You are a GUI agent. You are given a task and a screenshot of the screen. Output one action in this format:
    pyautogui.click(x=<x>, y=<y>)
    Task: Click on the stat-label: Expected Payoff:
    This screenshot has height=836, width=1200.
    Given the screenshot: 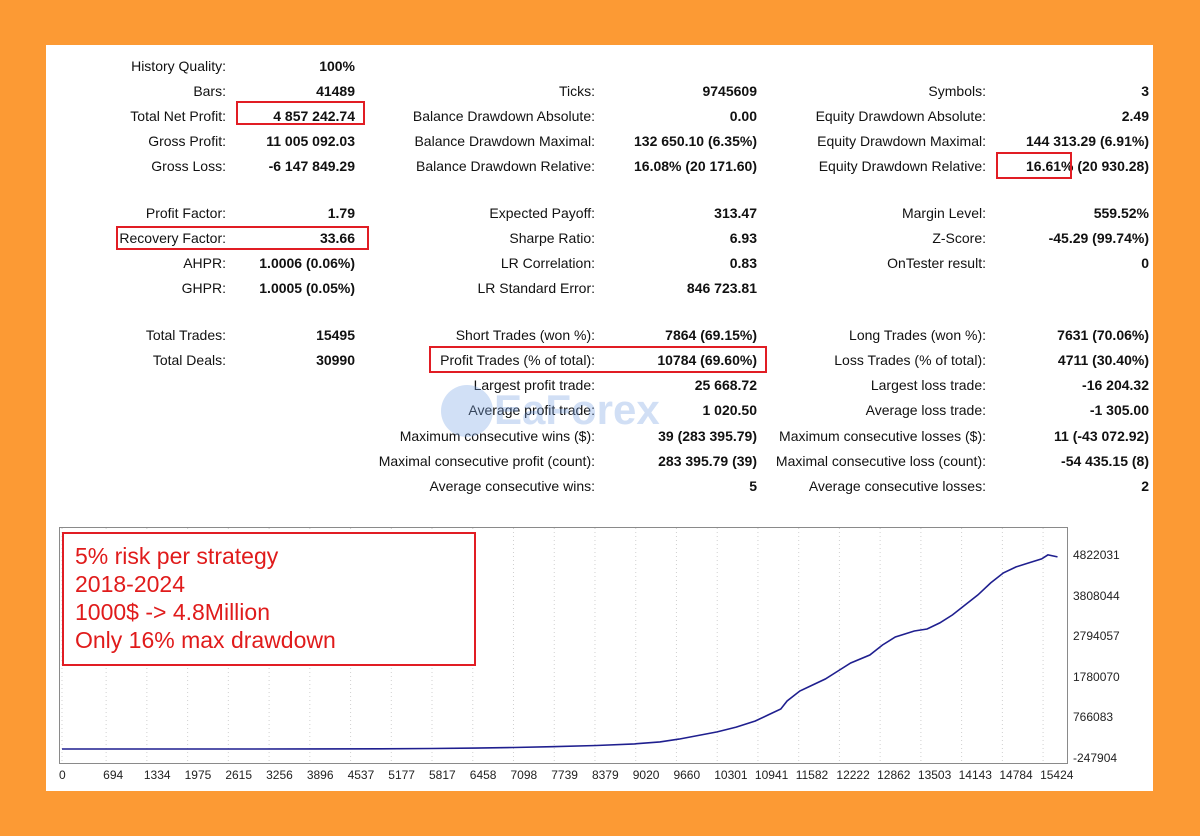 What is the action you would take?
    pyautogui.click(x=542, y=213)
    